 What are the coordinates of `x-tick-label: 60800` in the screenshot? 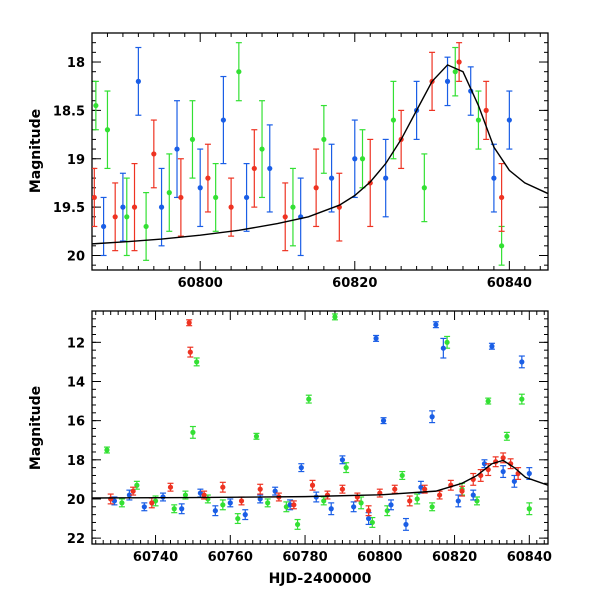 It's located at (379, 557).